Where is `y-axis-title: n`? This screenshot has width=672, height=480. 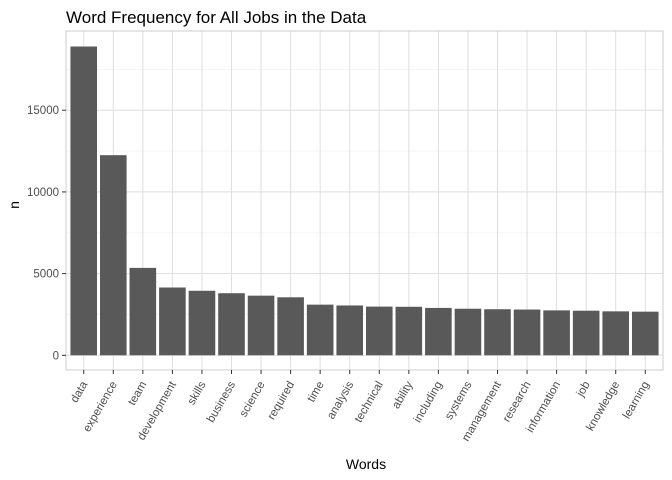
y-axis-title: n is located at coordinates (14, 205).